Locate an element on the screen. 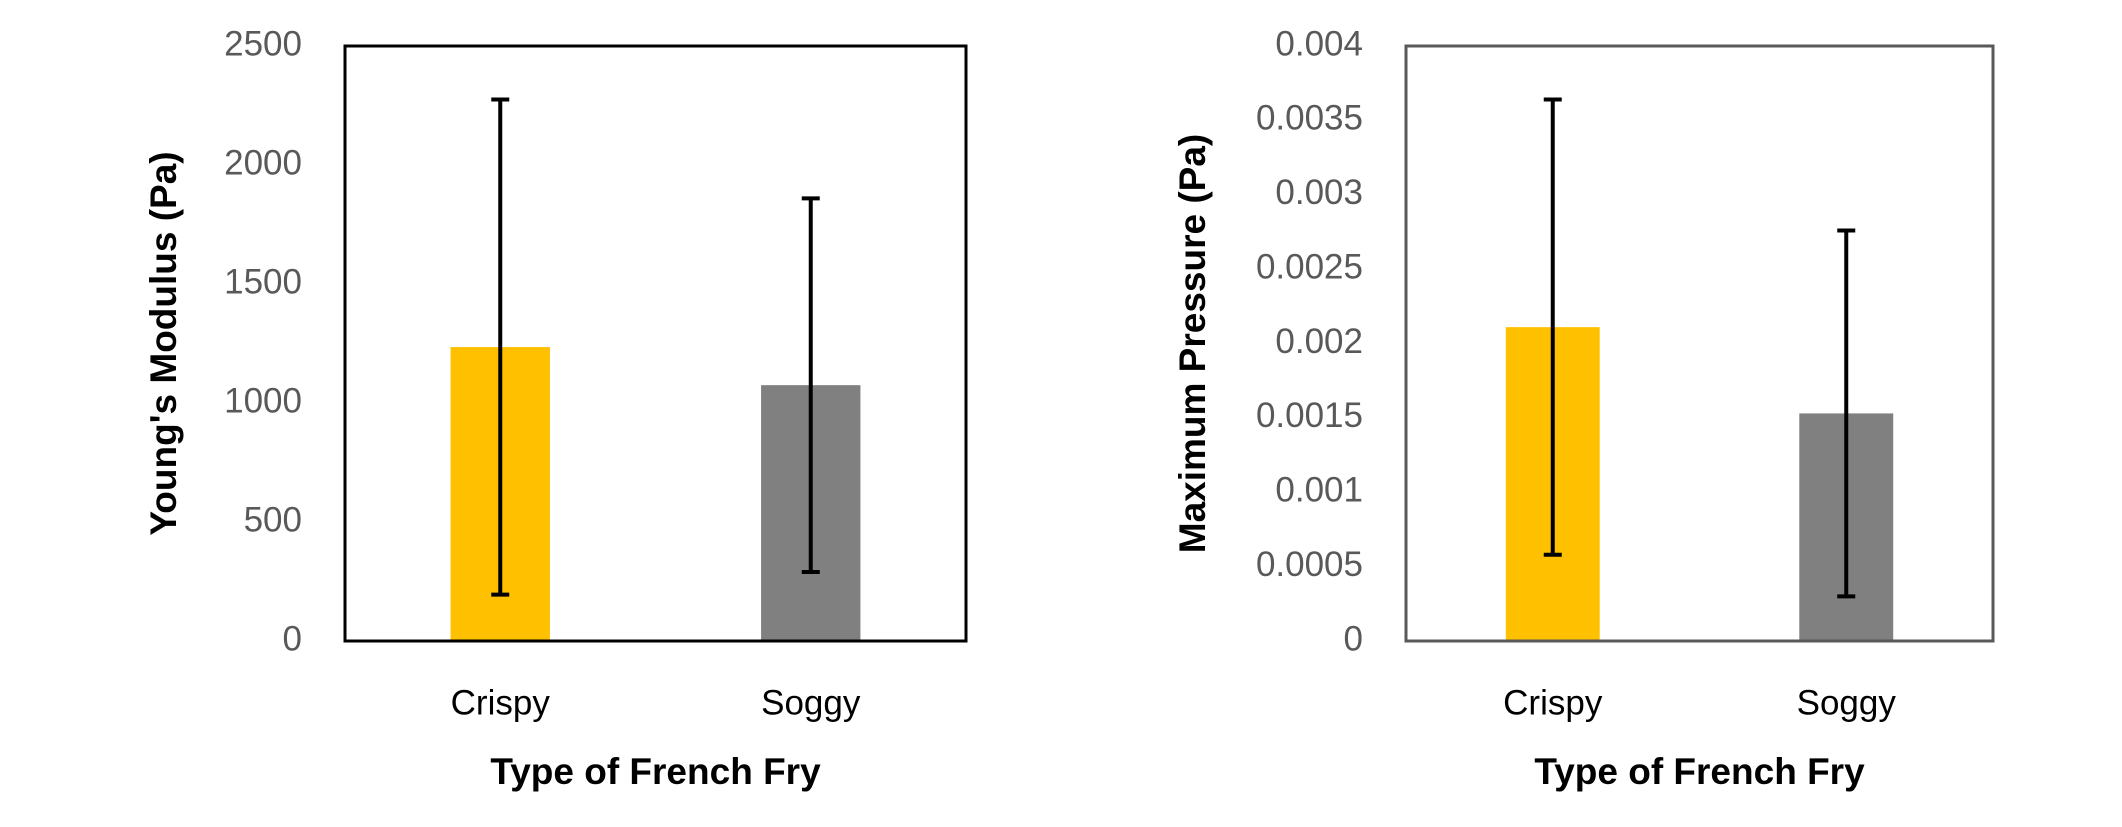 This screenshot has height=827, width=2122. y-axis-title: Young's Modulus (Pa) is located at coordinates (163, 343).